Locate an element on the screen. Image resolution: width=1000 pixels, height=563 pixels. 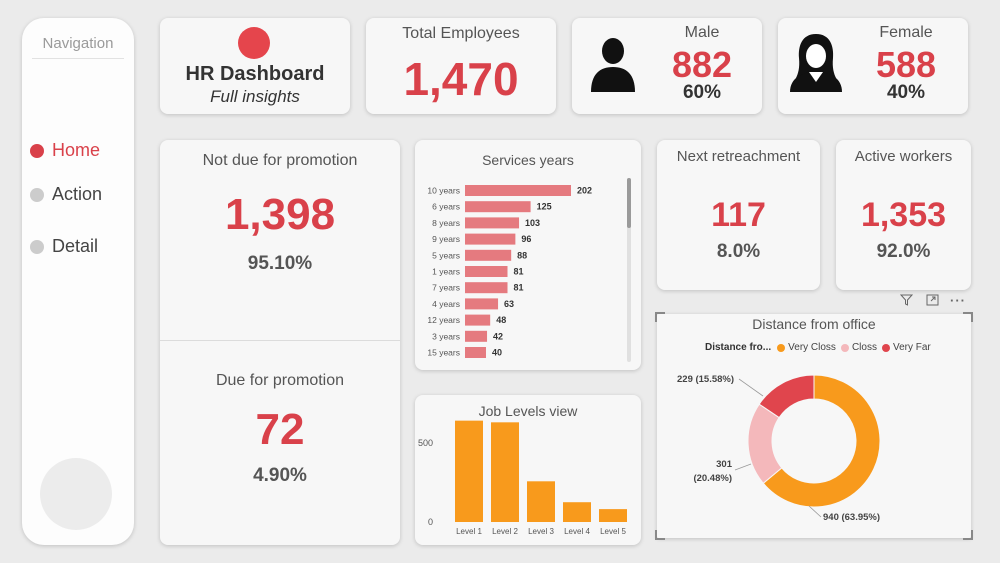
services-years-tick-label: 1 years is located at coordinates (446, 272).